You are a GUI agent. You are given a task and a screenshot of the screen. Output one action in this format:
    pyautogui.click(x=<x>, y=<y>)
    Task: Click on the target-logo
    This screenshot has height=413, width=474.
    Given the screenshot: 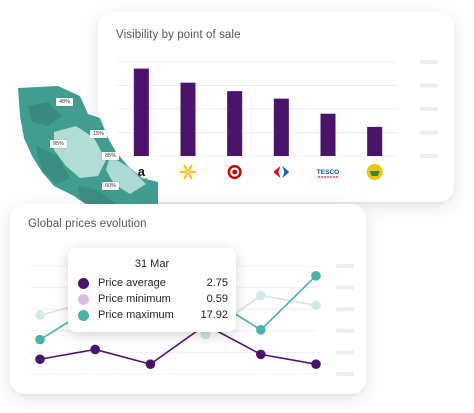 What is the action you would take?
    pyautogui.click(x=234, y=172)
    